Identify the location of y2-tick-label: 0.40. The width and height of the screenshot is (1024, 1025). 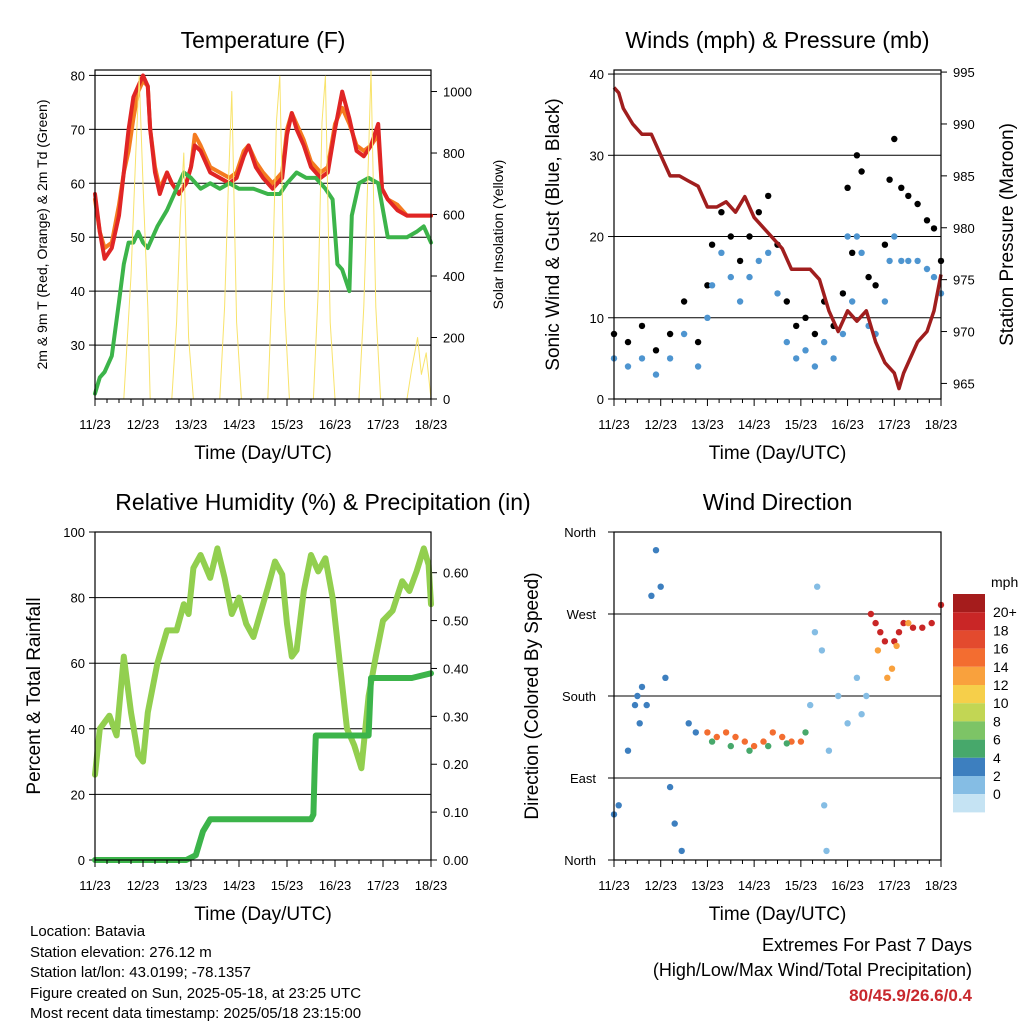
(455, 668).